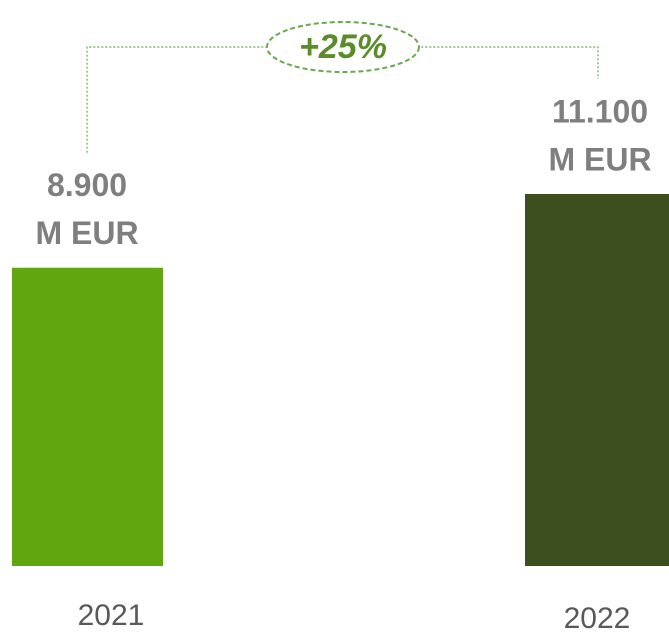 This screenshot has width=669, height=637. I want to click on x-tick-label: 2021, so click(111, 615).